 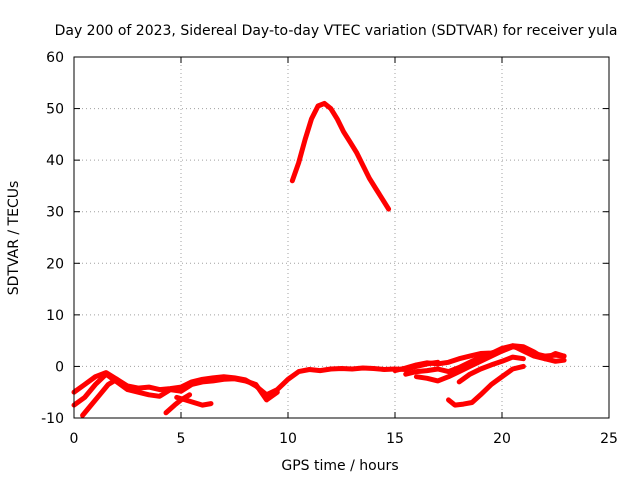 I want to click on x-tick-label: 15, so click(x=395, y=439).